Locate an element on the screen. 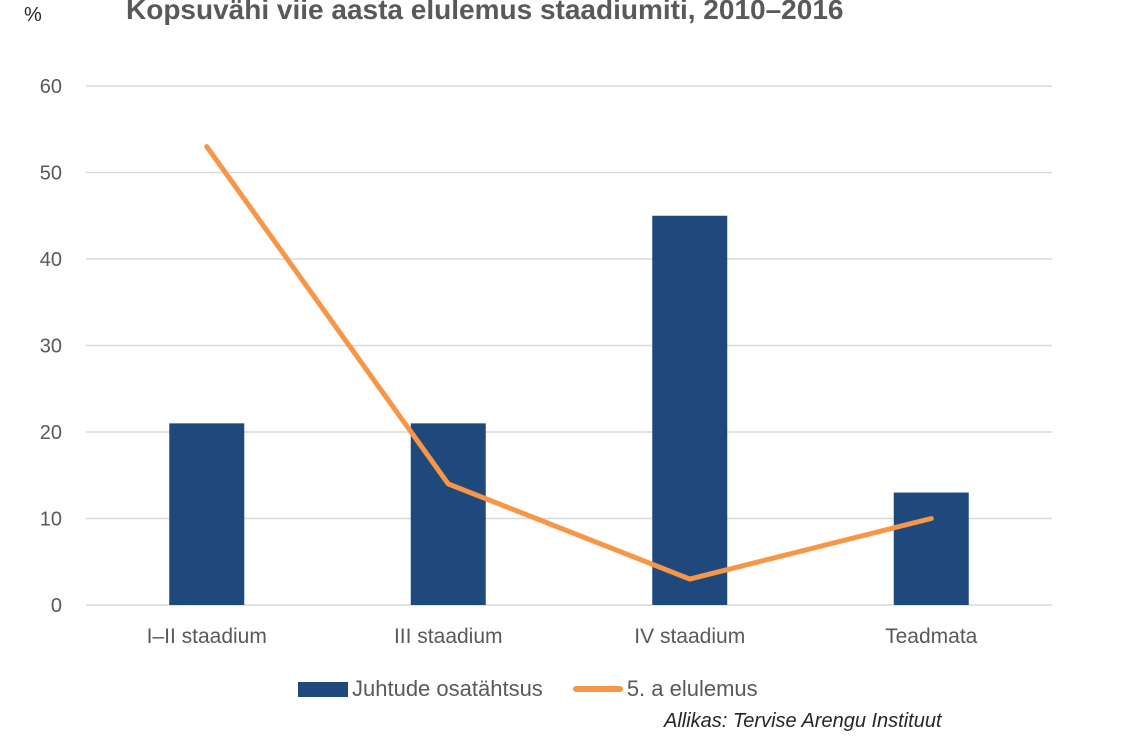 The height and width of the screenshot is (740, 1140). source-note: Allikas: Tervise Arengu Instituut is located at coordinates (803, 721).